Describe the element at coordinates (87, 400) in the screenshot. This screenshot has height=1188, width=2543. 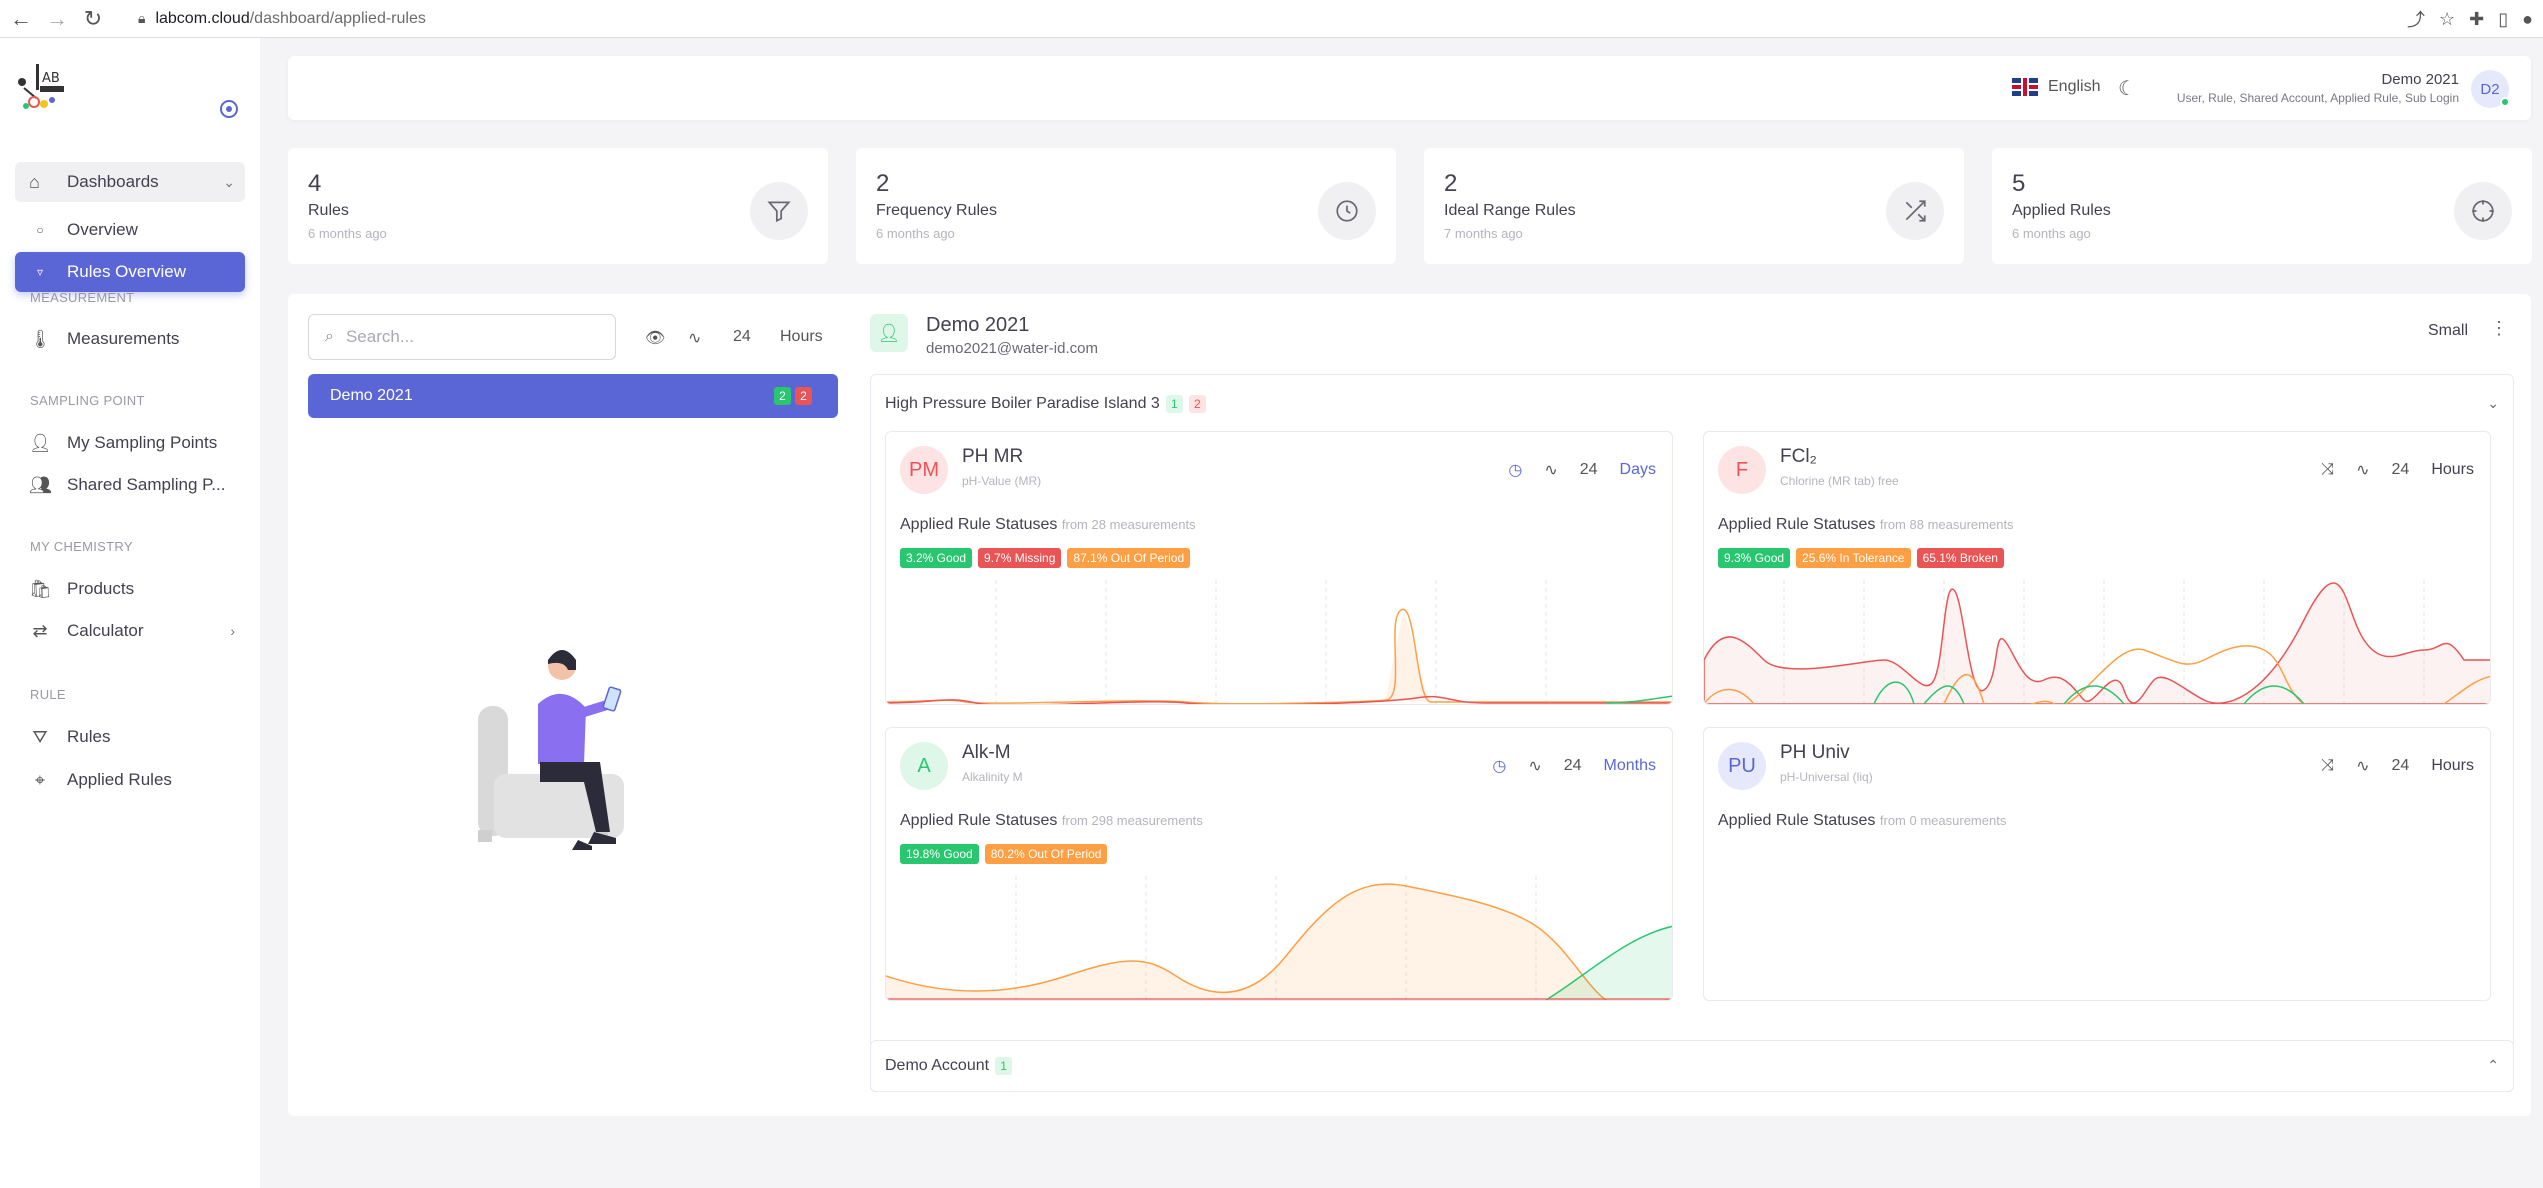
I see `section-sampling-point: SAMPLING POINT` at that location.